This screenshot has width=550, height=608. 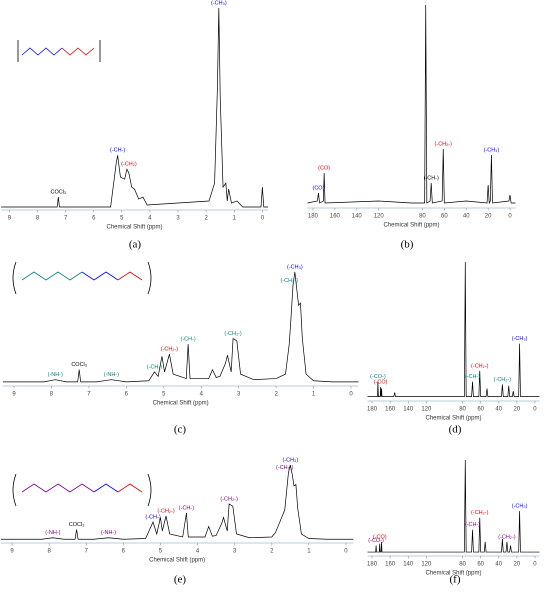 I want to click on peak-label: (-CH₂), so click(x=129, y=165).